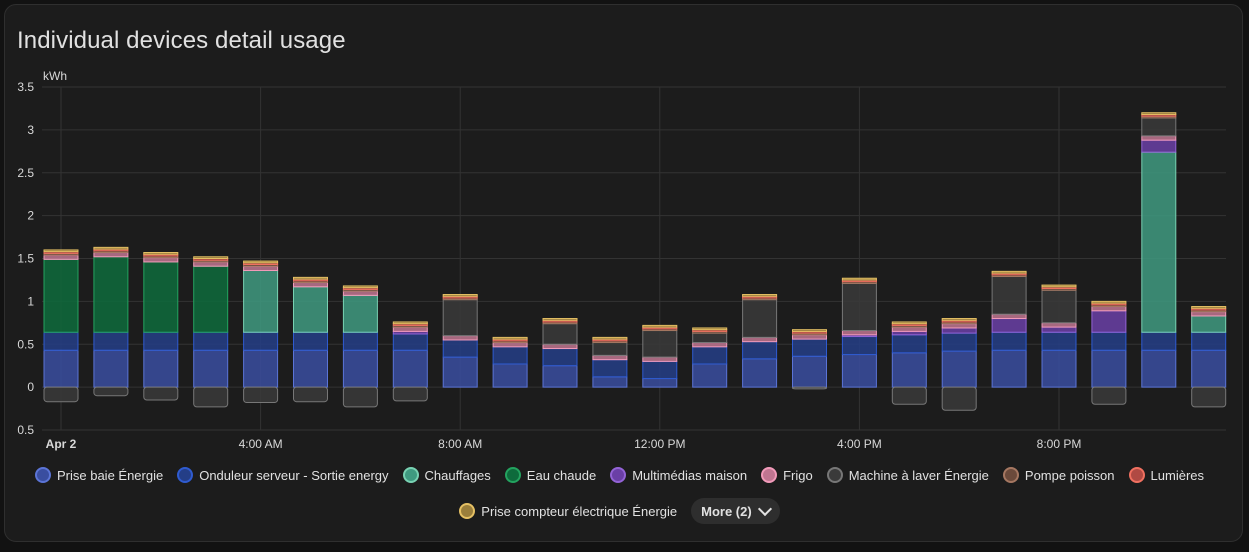  I want to click on legend-item: Onduleur serveur - Sortie energy, so click(283, 475).